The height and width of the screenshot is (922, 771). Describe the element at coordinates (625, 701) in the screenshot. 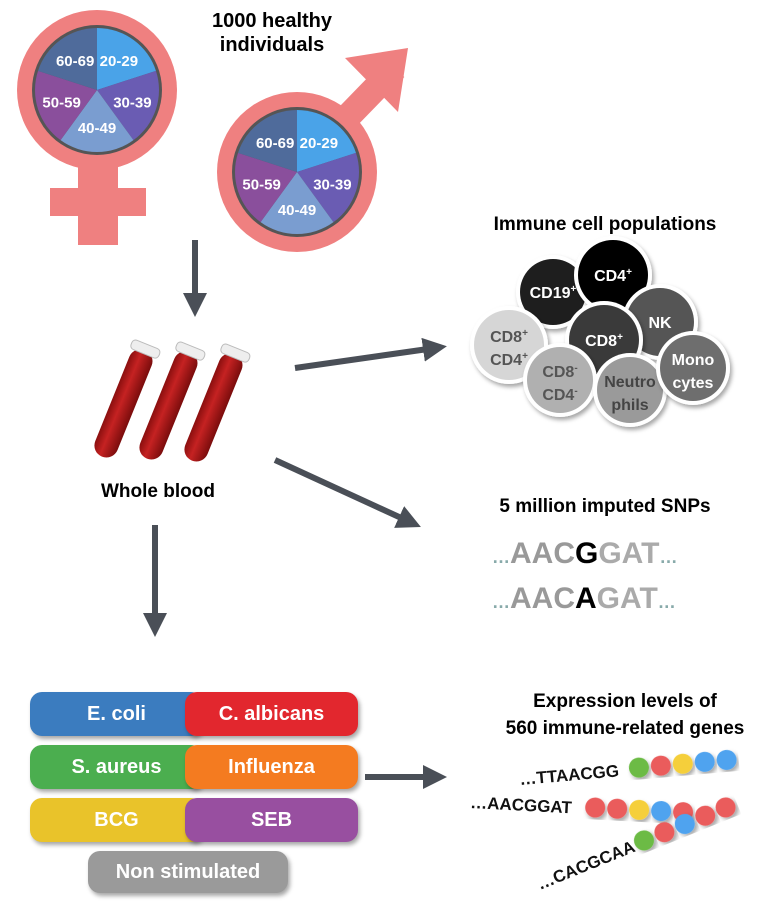

I see `expression-title-line1: Expression levels of` at that location.